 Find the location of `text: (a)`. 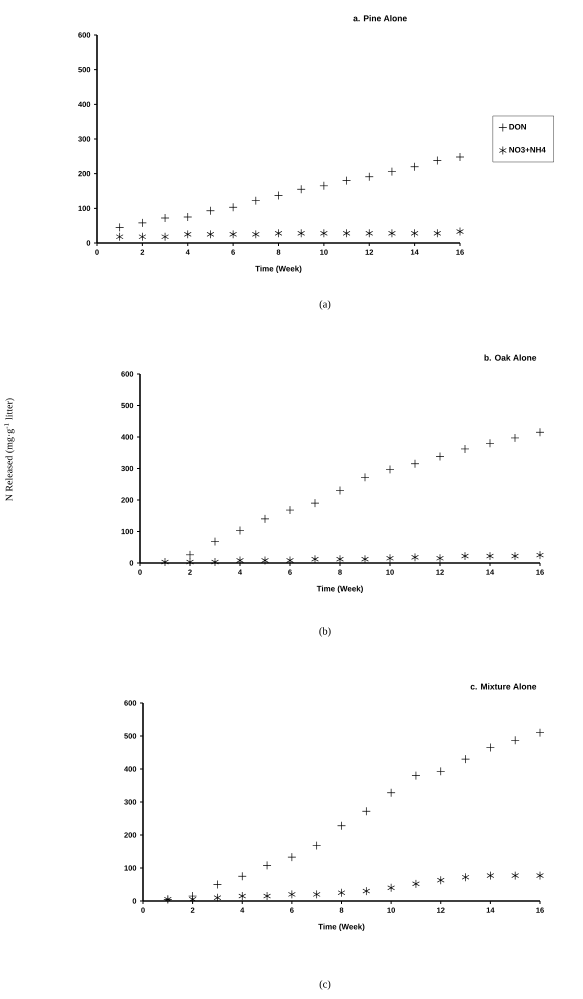

text: (a) is located at coordinates (325, 305).